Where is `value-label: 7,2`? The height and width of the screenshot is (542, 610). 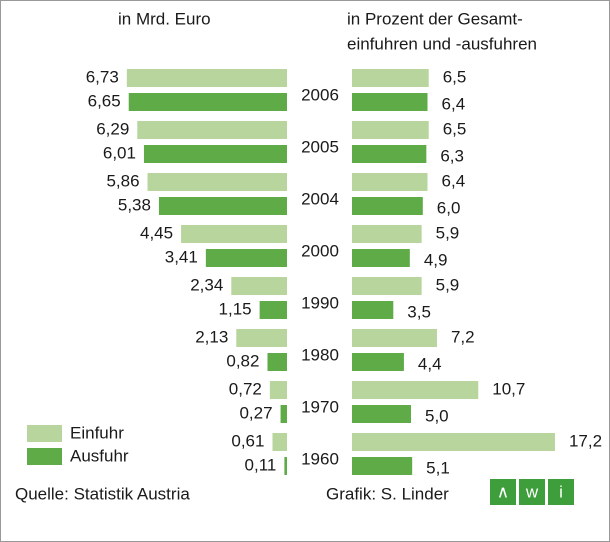 value-label: 7,2 is located at coordinates (463, 336).